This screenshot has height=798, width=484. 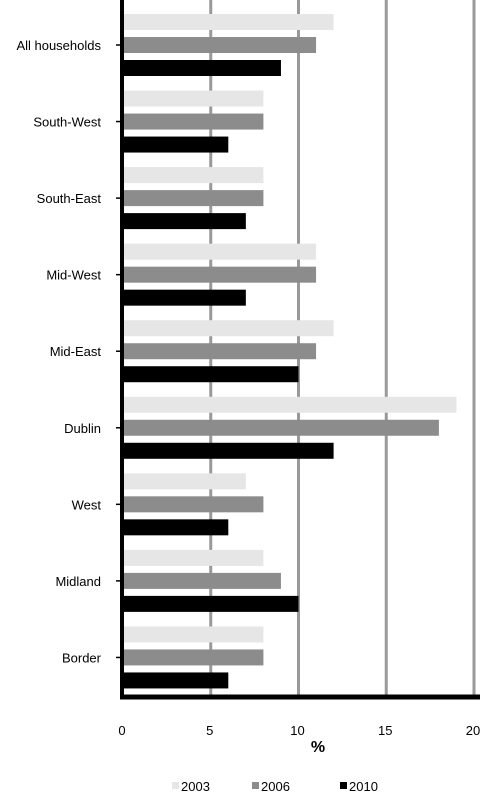 I want to click on category-label: West, so click(x=87, y=504).